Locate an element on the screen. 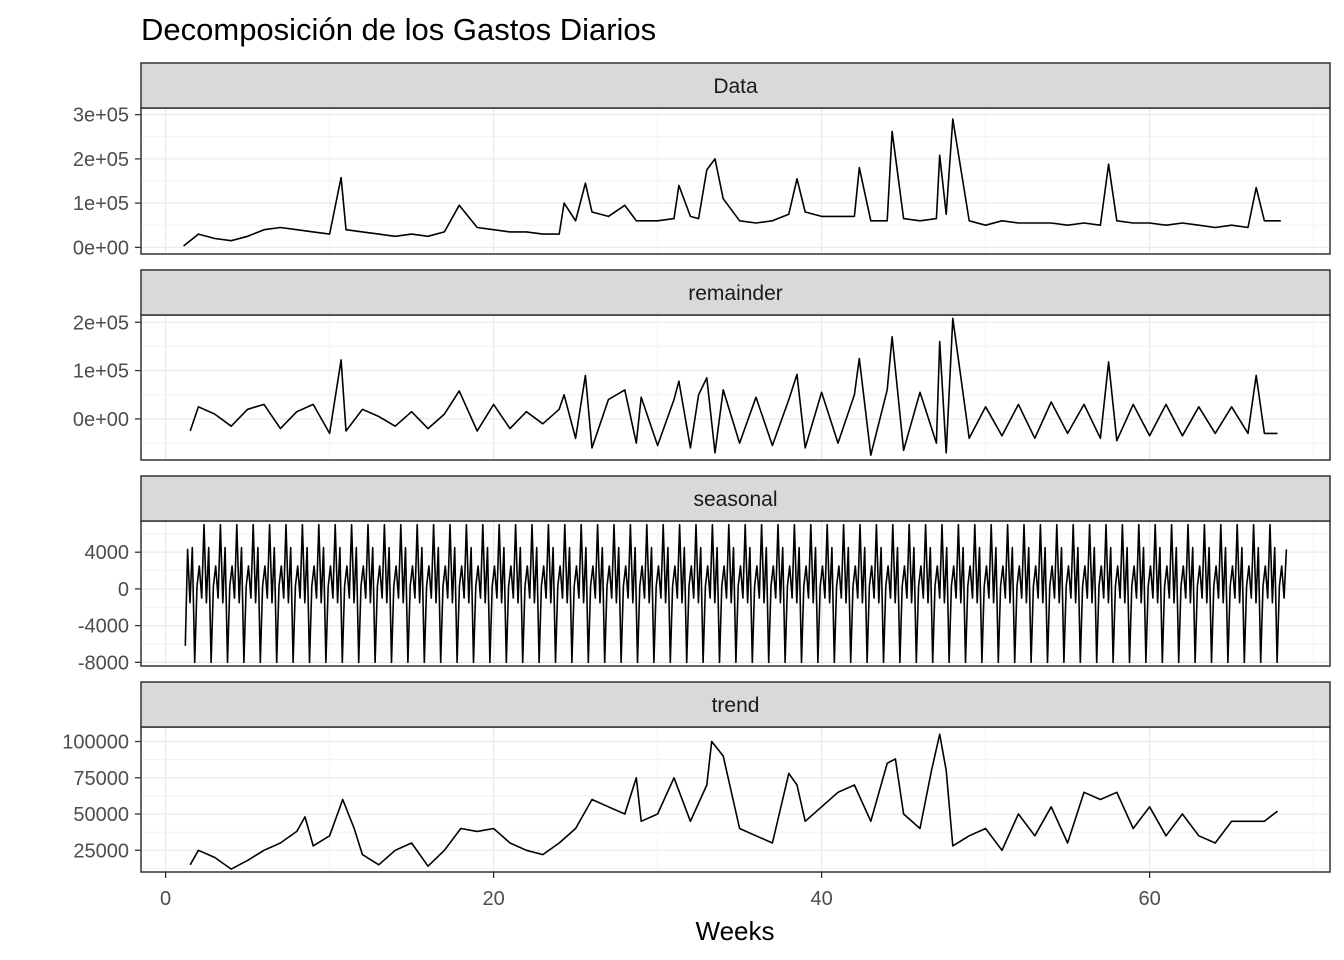  strip-label-Data: Data is located at coordinates (735, 86).